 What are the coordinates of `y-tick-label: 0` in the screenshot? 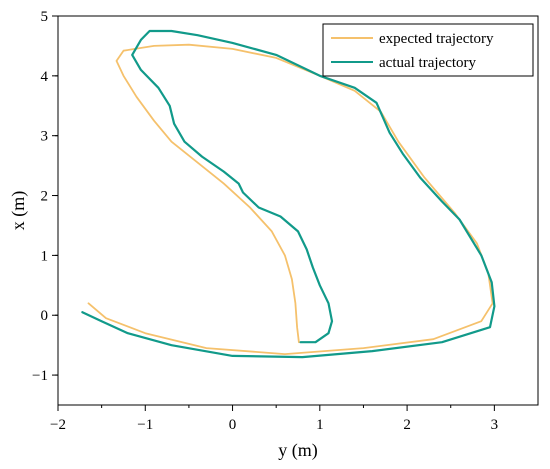 It's located at (45, 316).